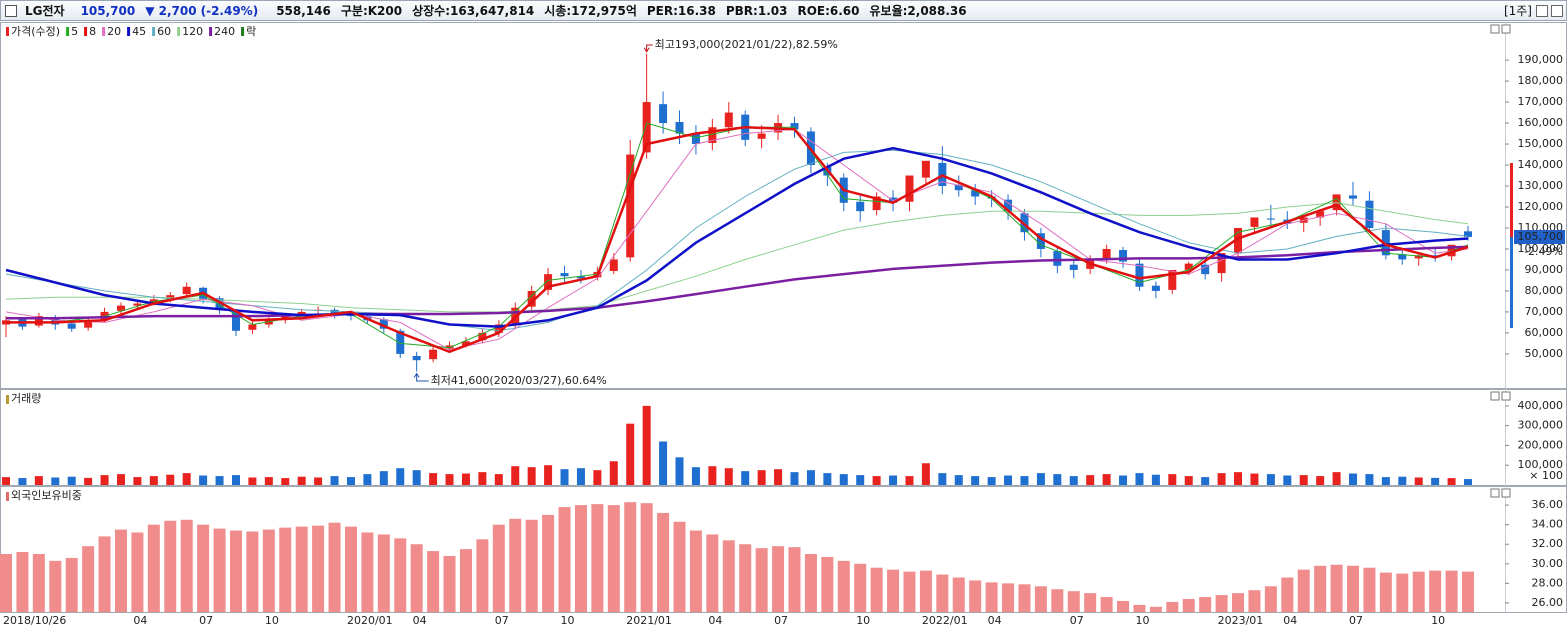 This screenshot has width=1567, height=630. What do you see at coordinates (1539, 237) in the screenshot?
I see `price-tag` at bounding box center [1539, 237].